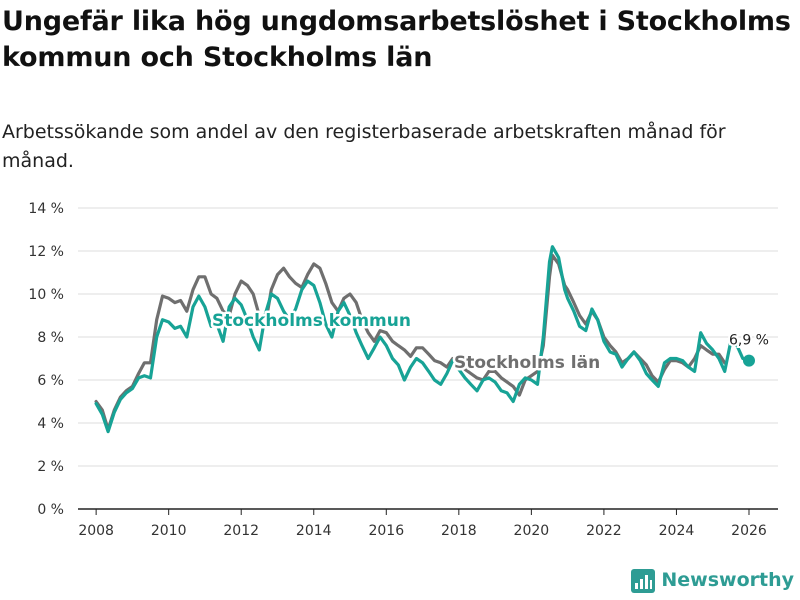 The image size is (800, 600). I want to click on y-tick-label: 8 %, so click(50, 338).